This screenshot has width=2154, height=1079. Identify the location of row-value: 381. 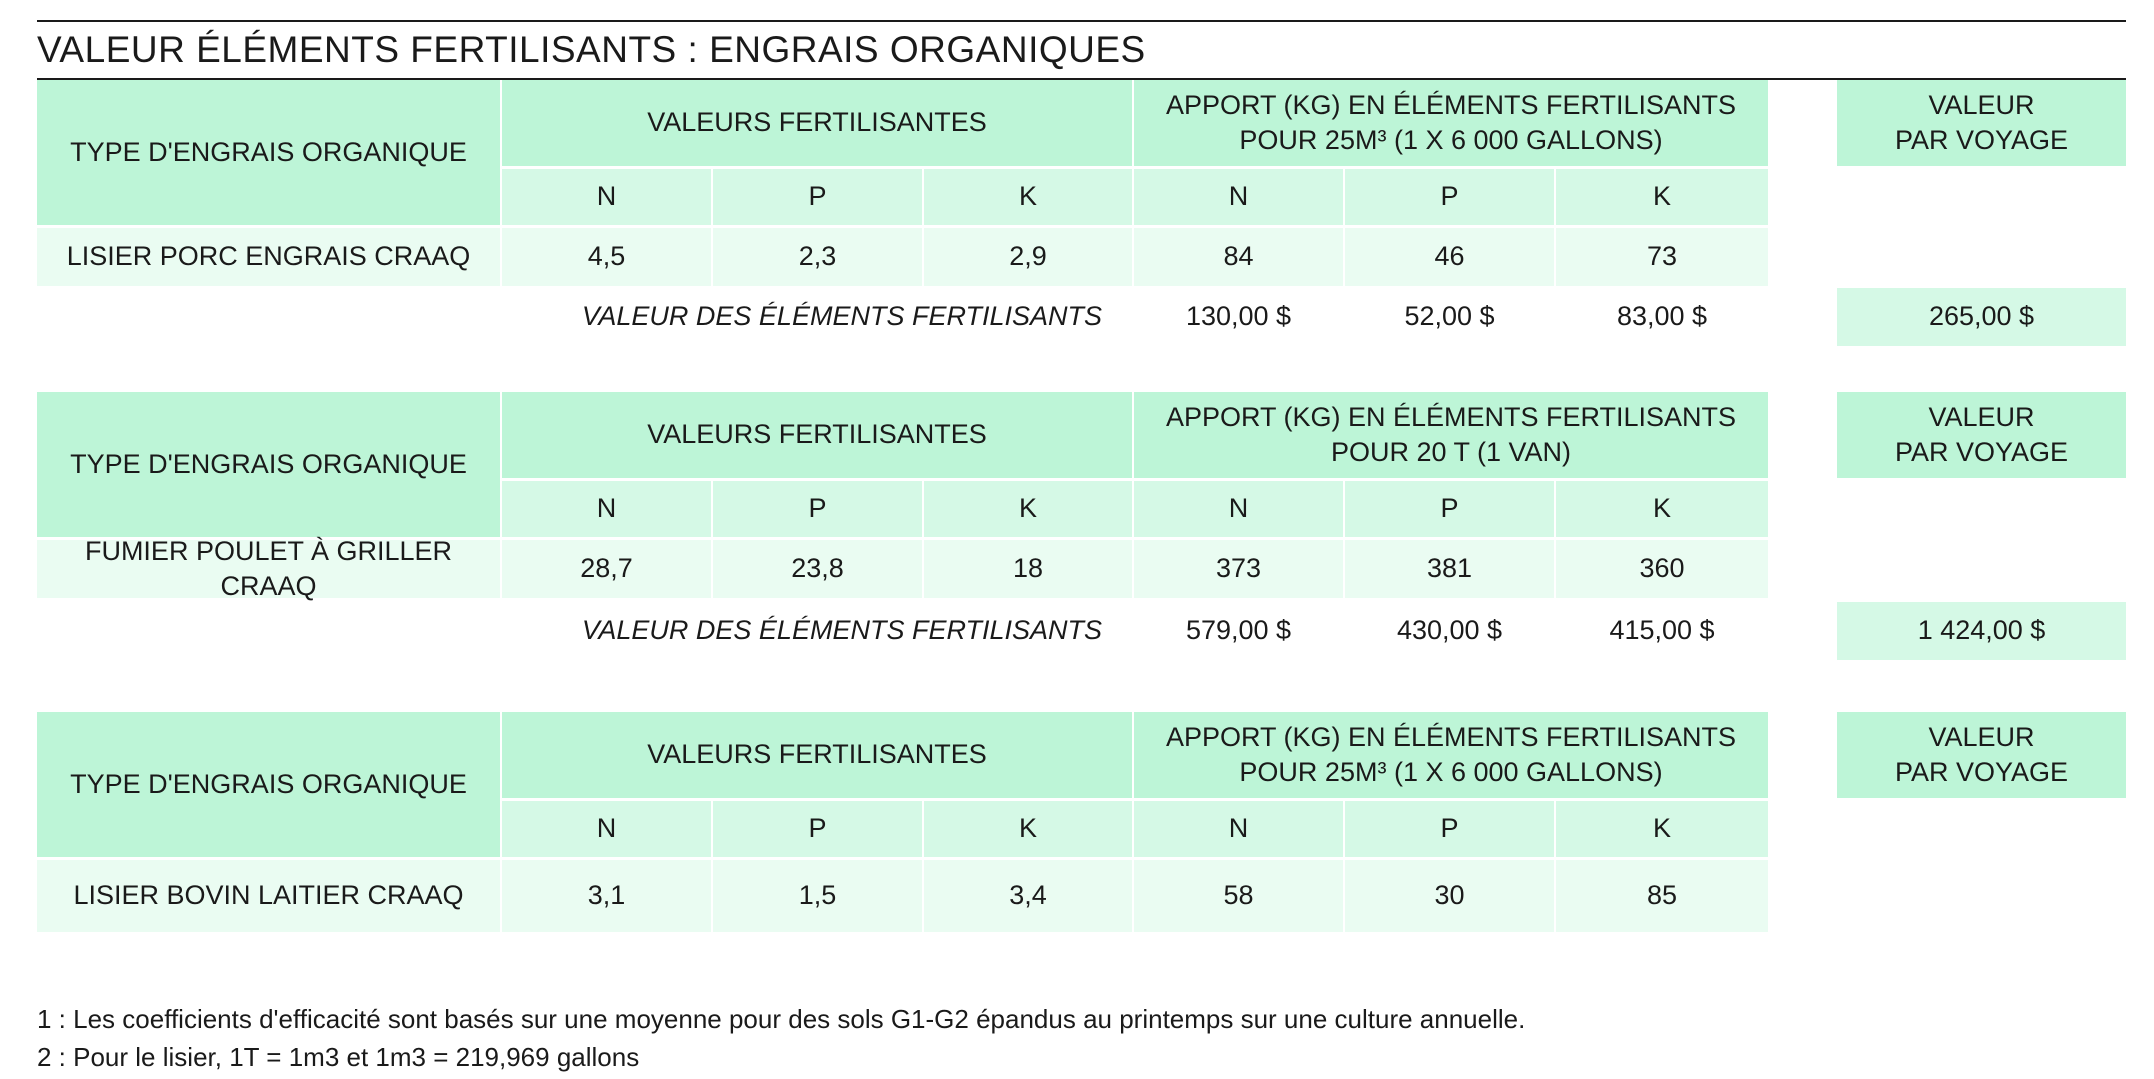
(1449, 569).